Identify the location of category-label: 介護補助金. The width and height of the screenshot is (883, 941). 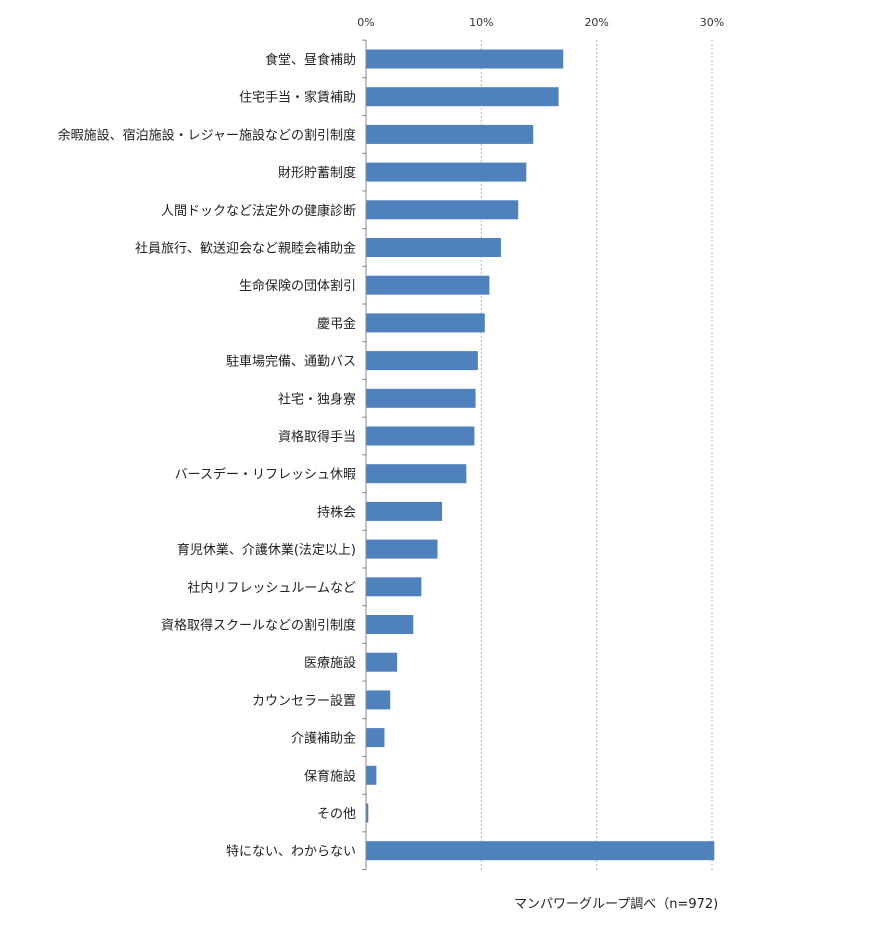
(323, 739).